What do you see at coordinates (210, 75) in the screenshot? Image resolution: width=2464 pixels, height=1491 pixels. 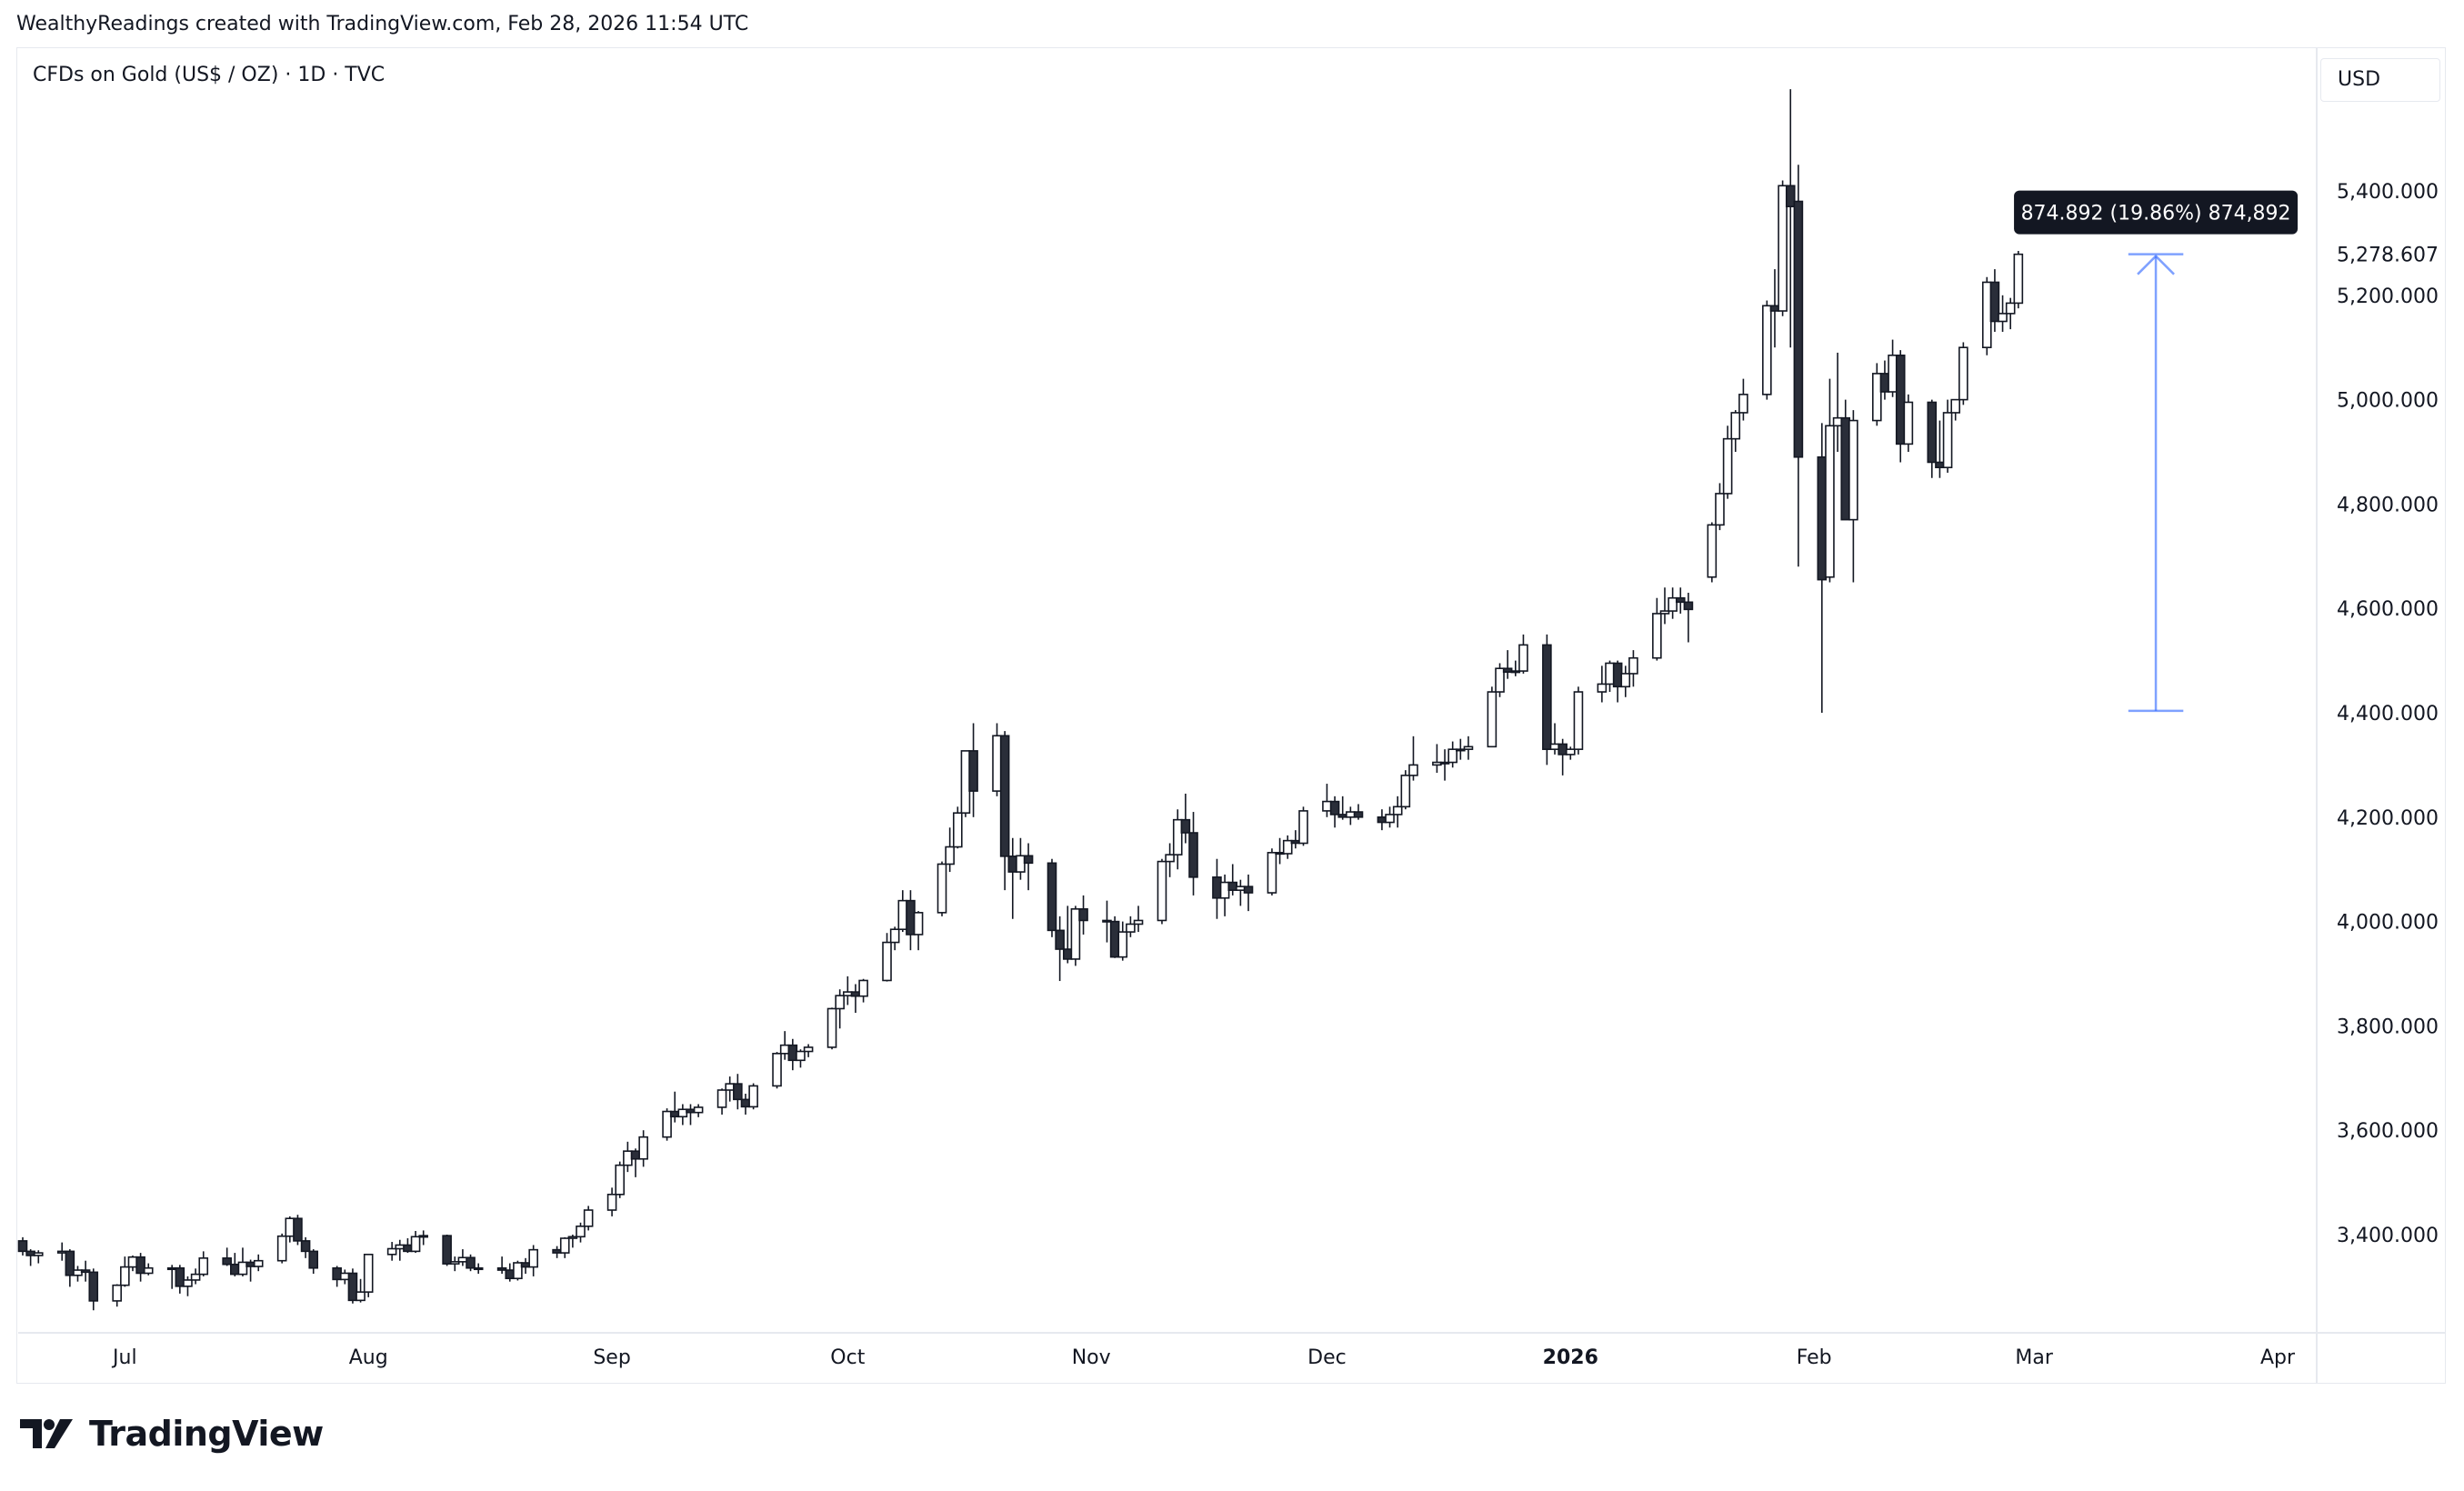 I see `symbol-title: CFDs on Gold (US$ / OZ) · 1D · TVC` at bounding box center [210, 75].